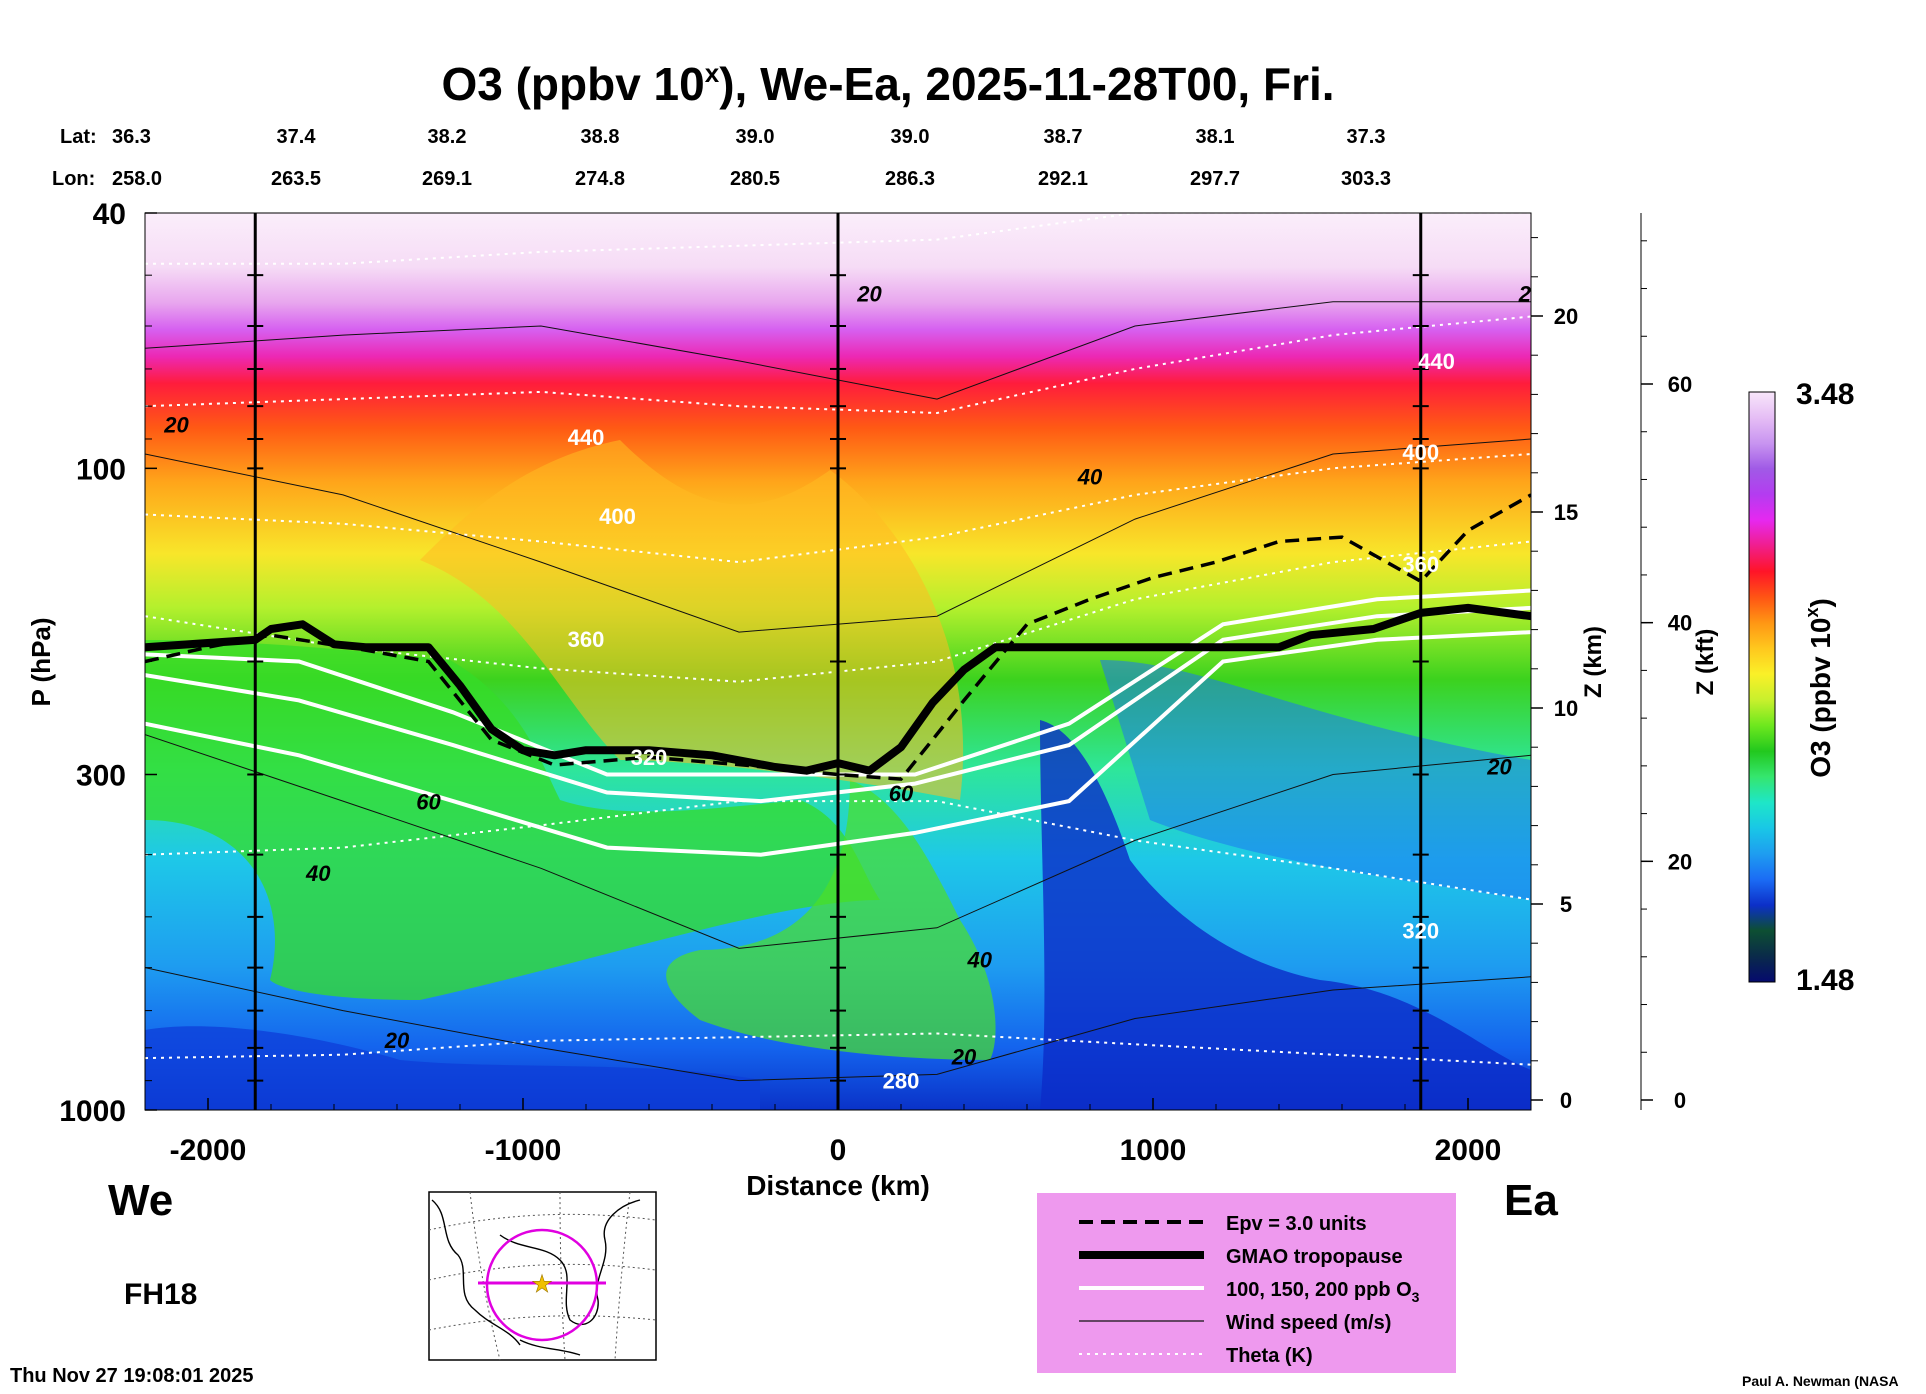  I want to click on legend-label: GMAO tropopause, so click(1314, 1257).